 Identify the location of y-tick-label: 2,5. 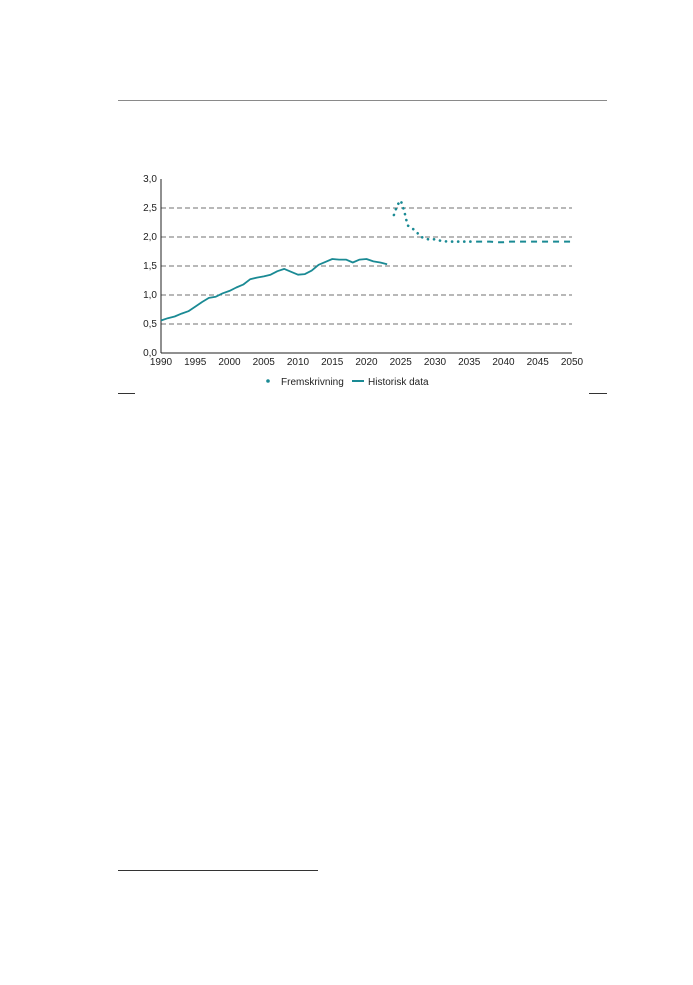
(150, 208).